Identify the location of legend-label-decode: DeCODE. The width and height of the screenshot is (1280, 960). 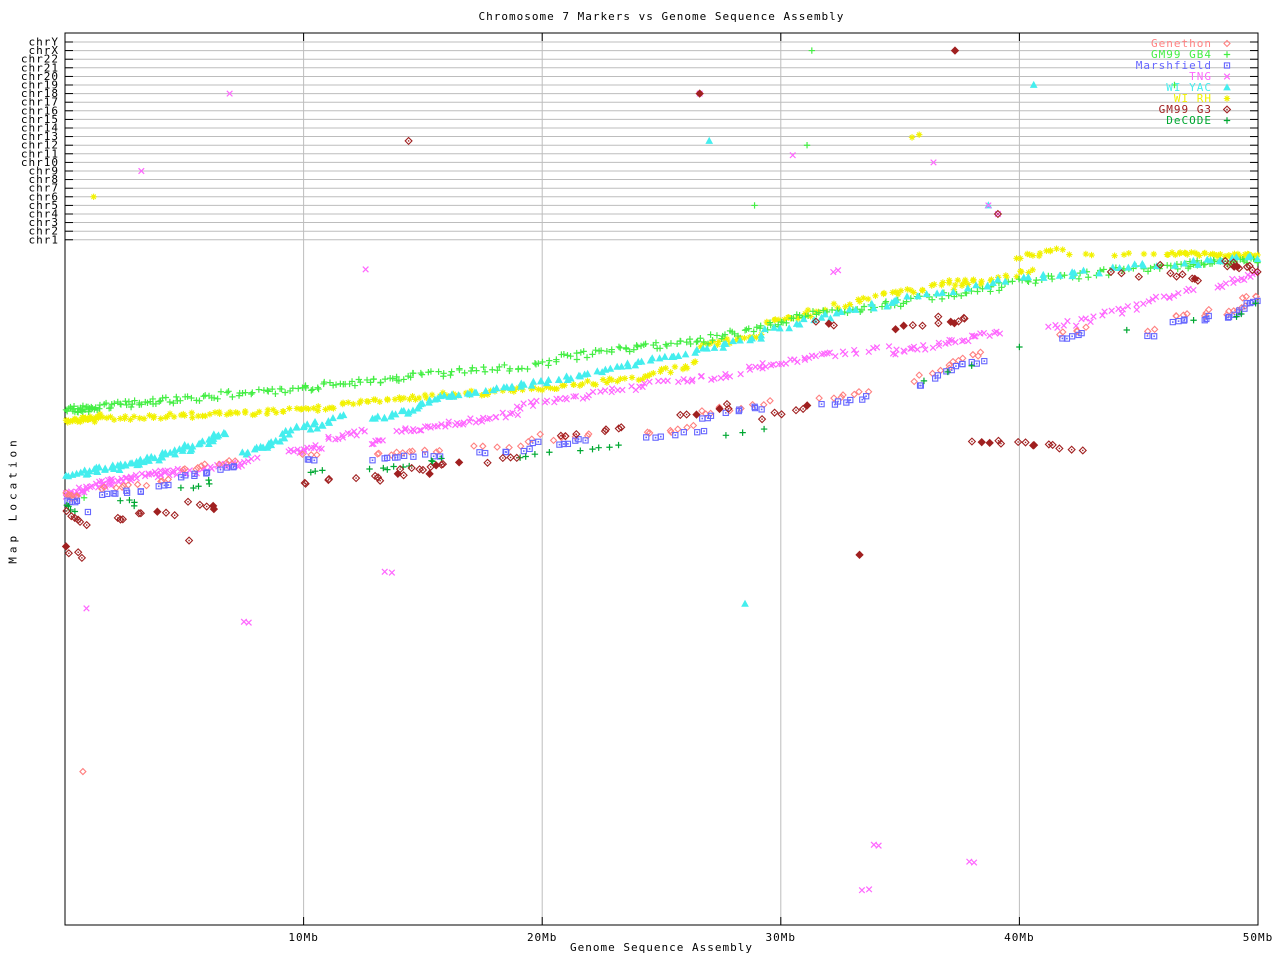
(1189, 120).